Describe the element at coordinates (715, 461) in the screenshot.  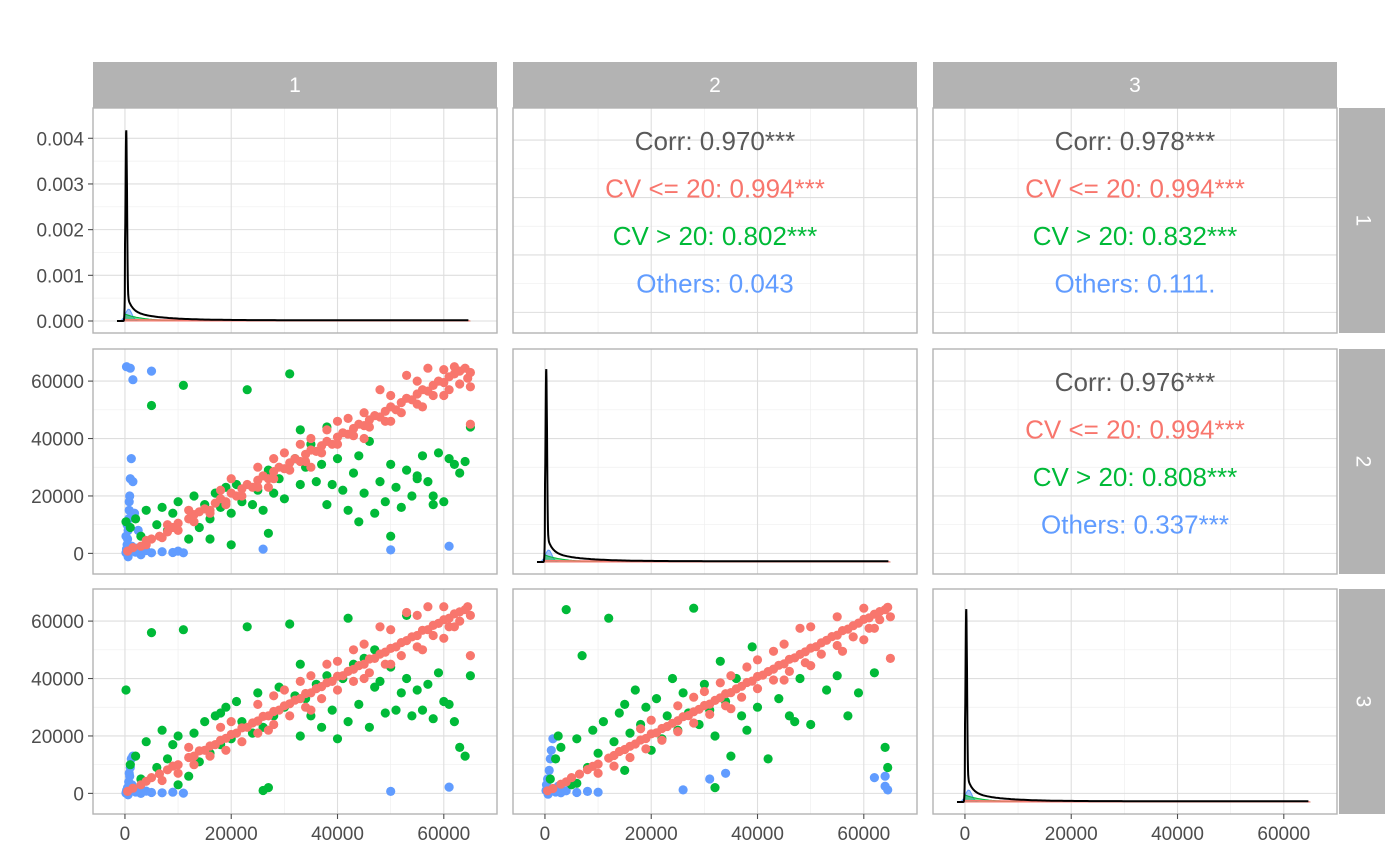
I see `panel-grid-r2-c2` at that location.